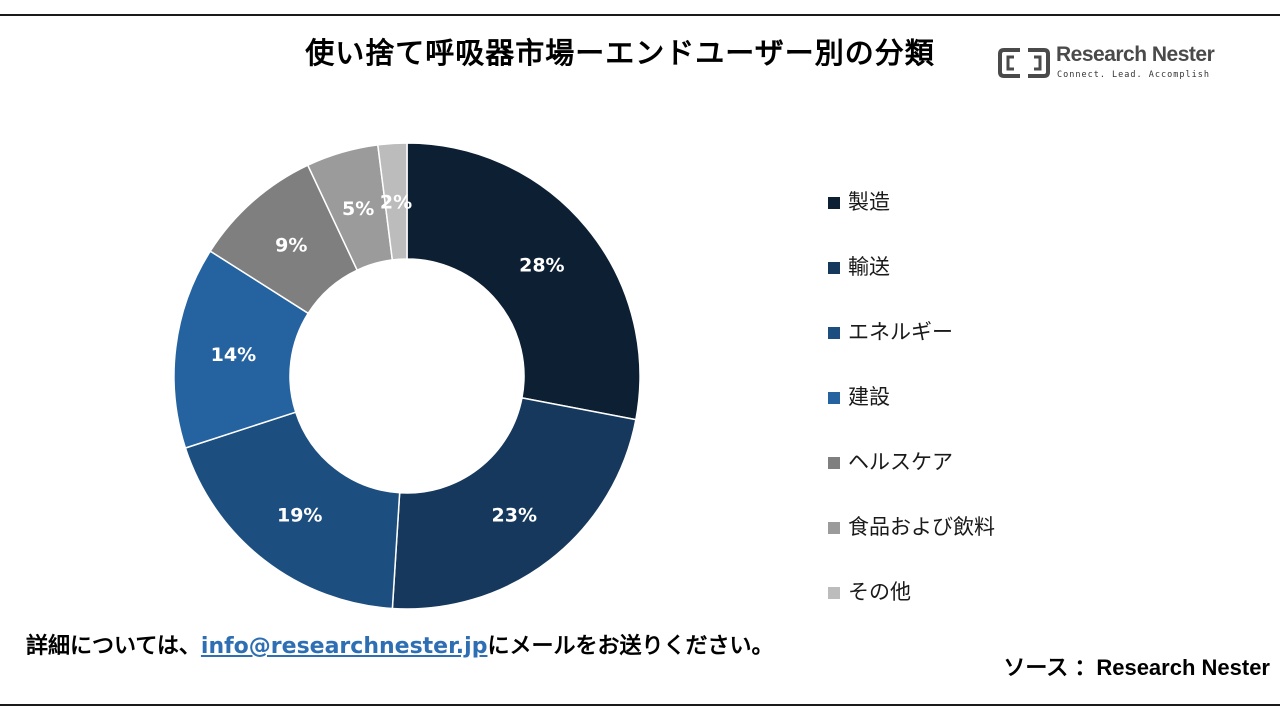 The image size is (1280, 720). Describe the element at coordinates (620, 53) in the screenshot. I see `chart-title: 使い捨て呼吸器市場ーエンドユーザー別の分類` at that location.